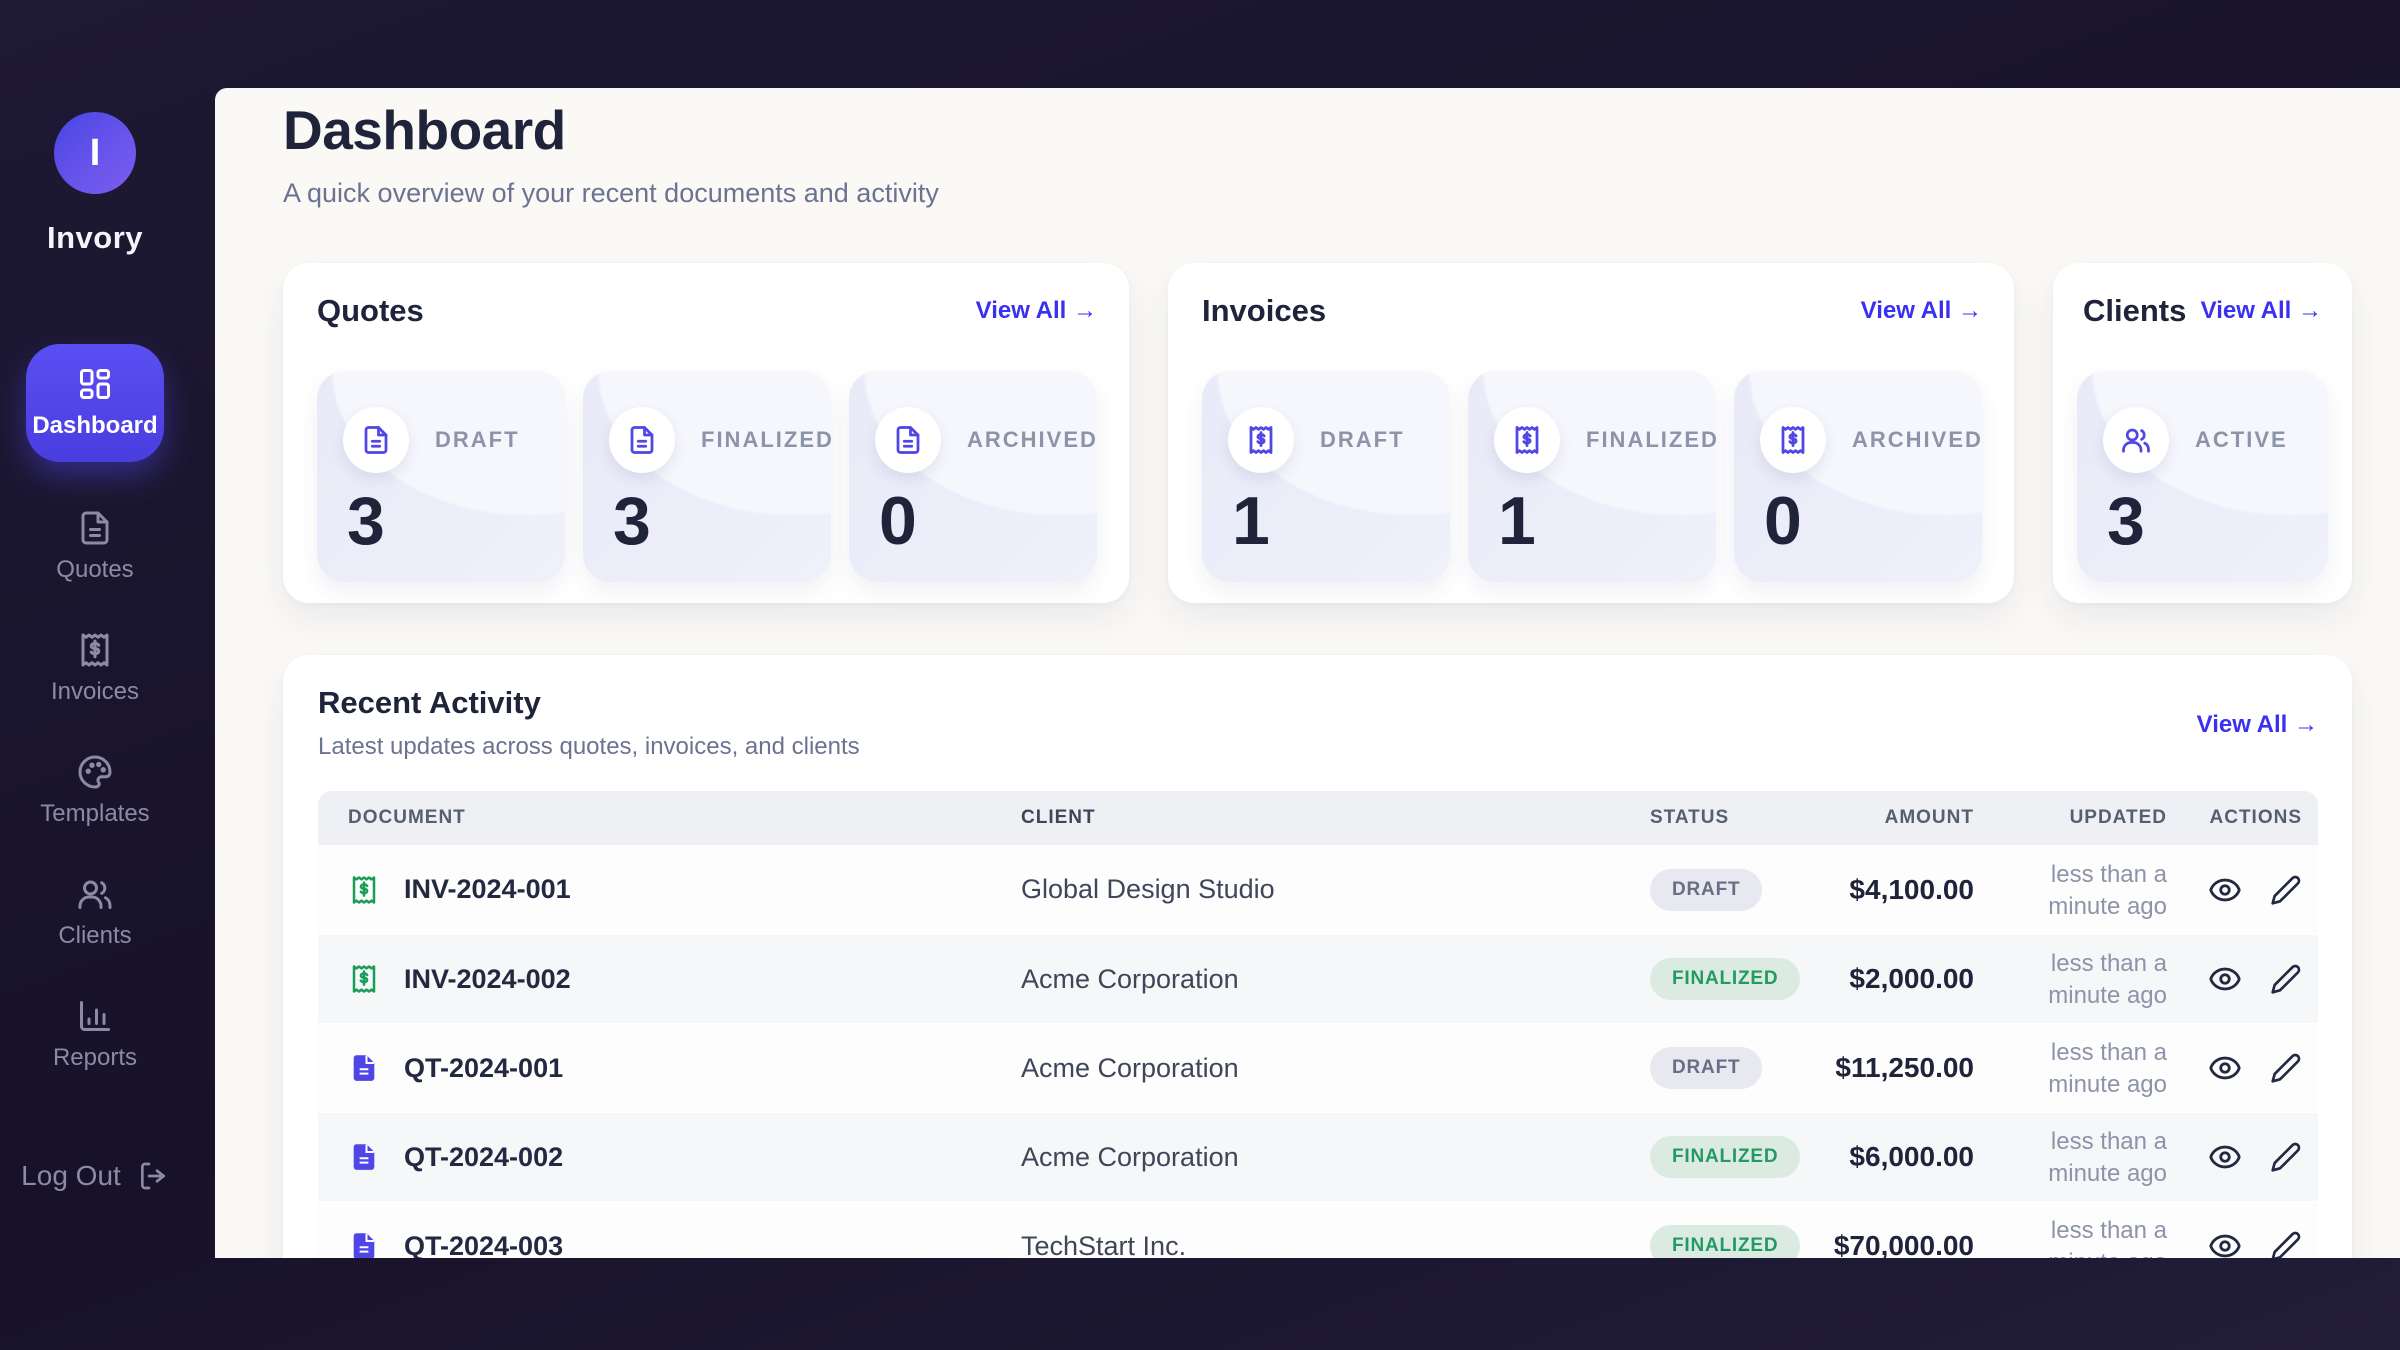 Image resolution: width=2400 pixels, height=1350 pixels. I want to click on document-id: INV-2024-002, so click(487, 978).